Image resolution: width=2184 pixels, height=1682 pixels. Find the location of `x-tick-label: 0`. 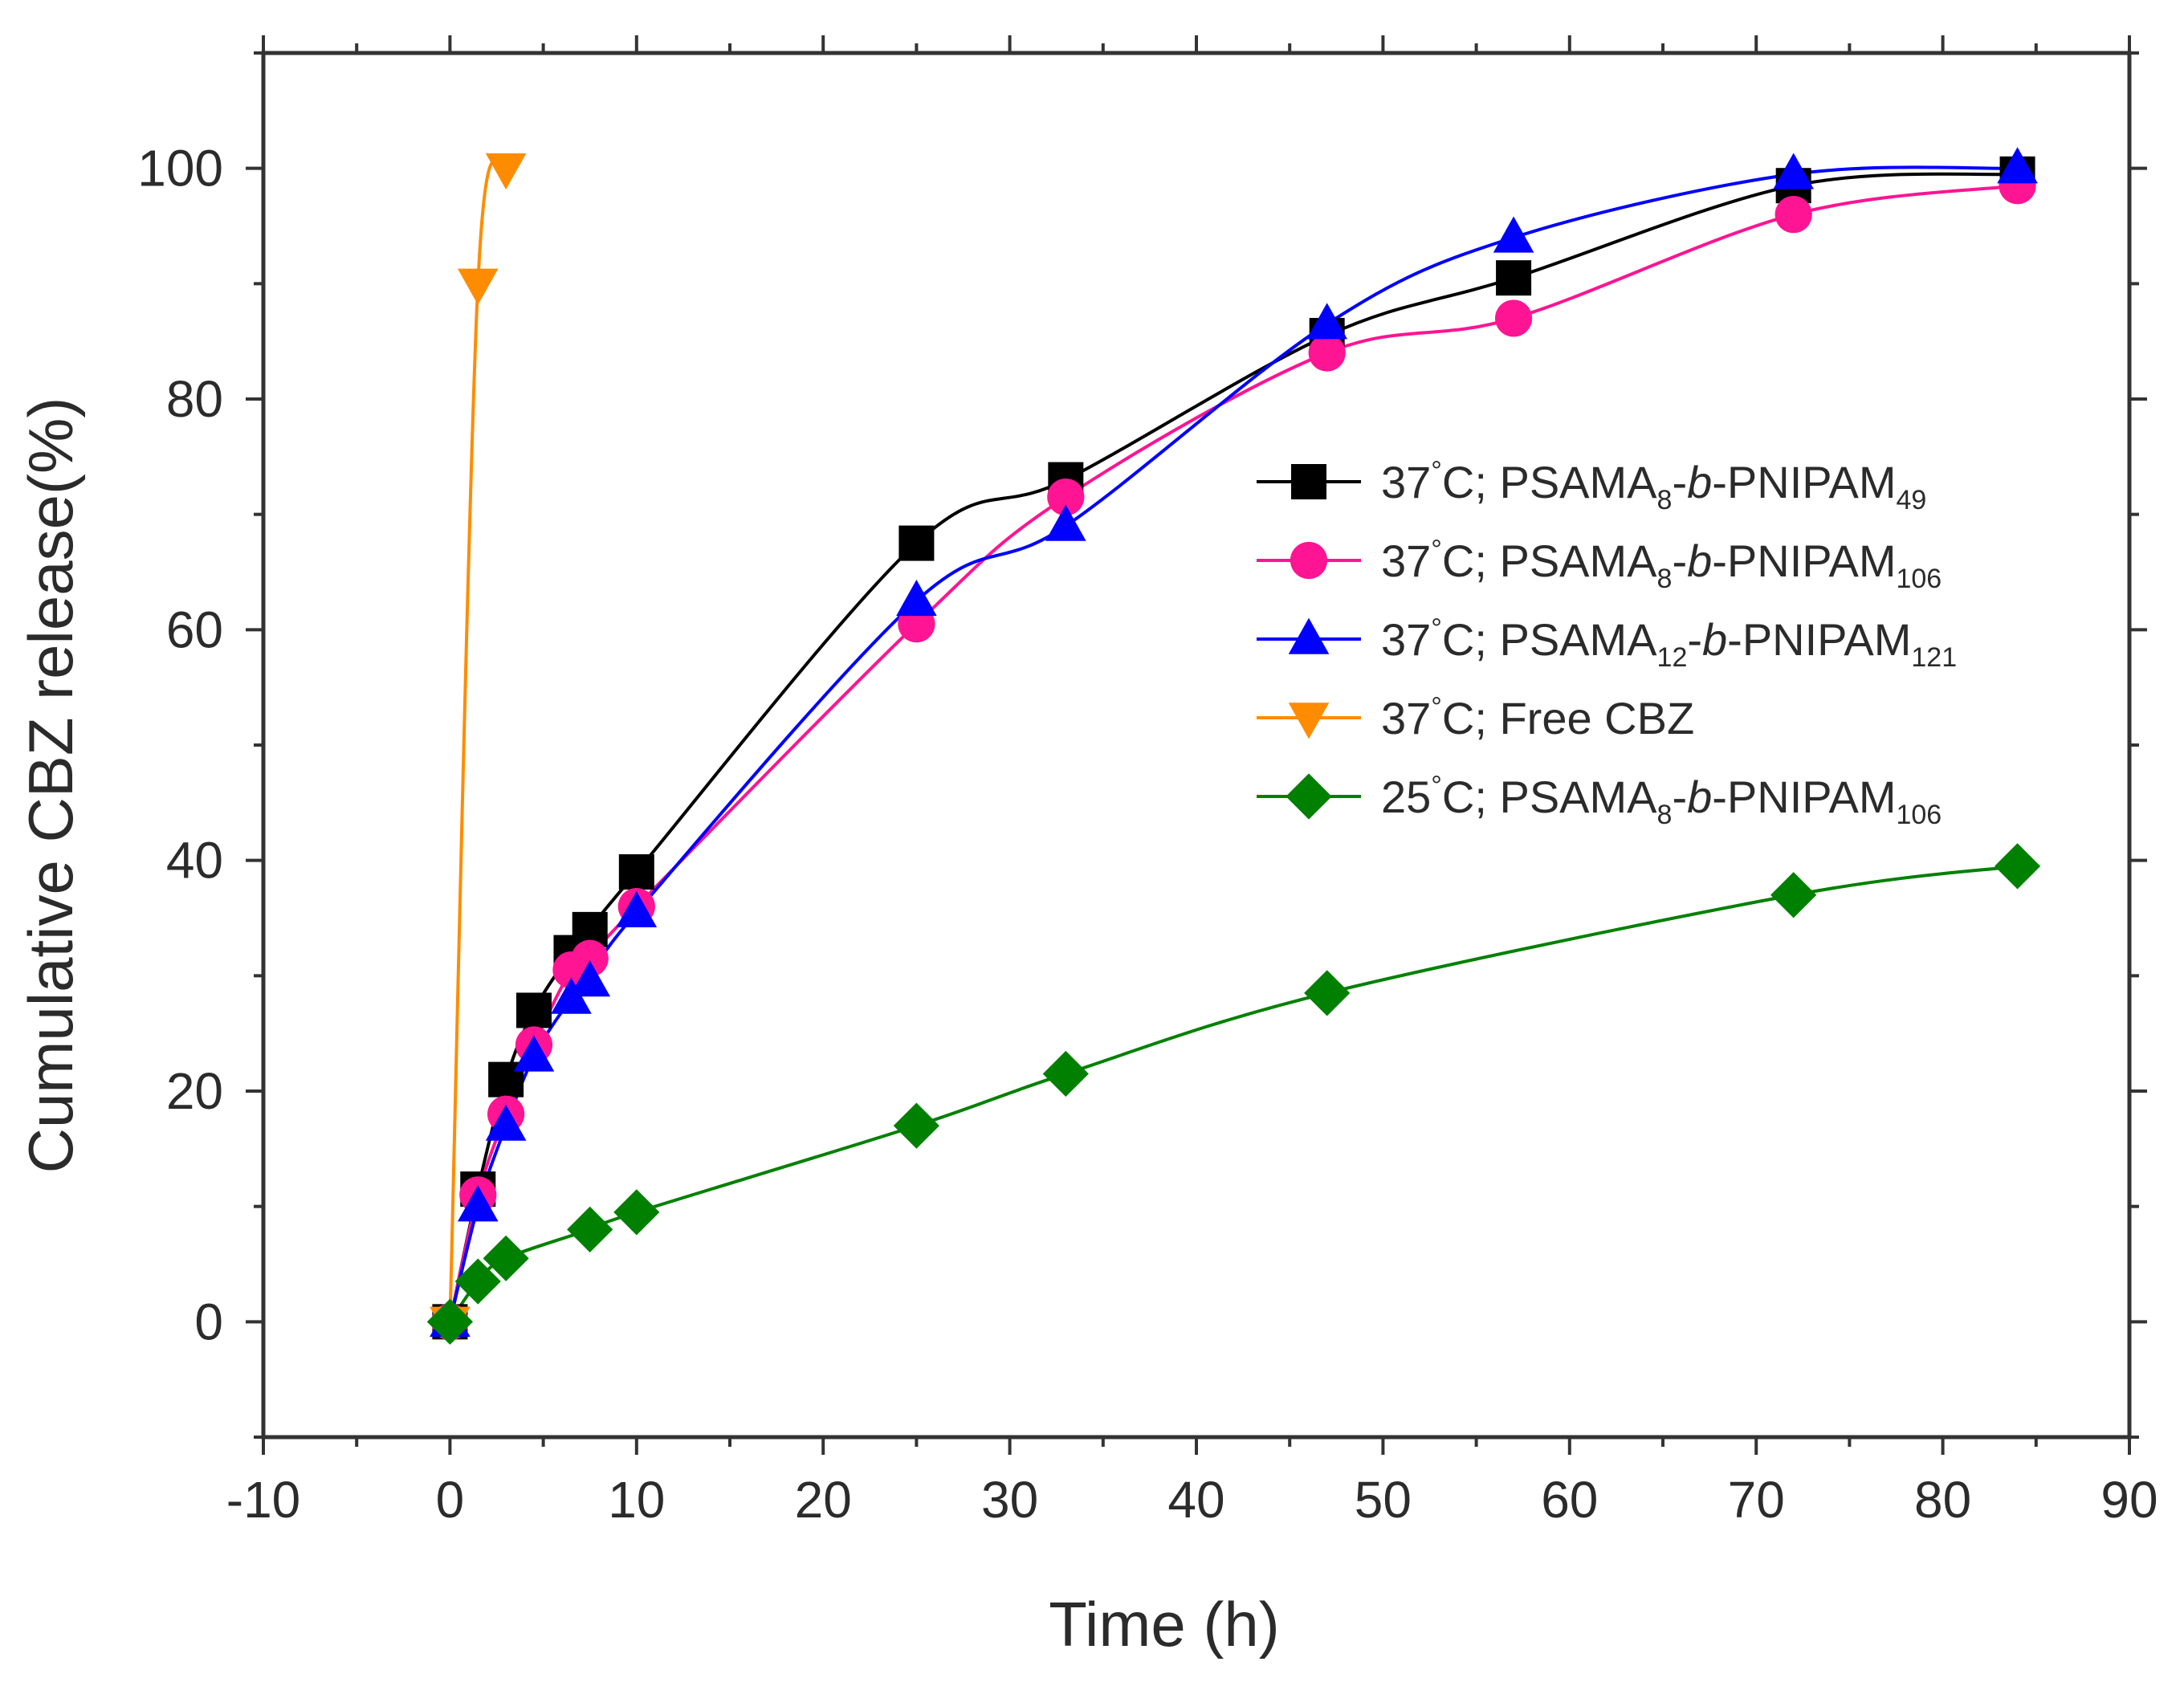

x-tick-label: 0 is located at coordinates (450, 1500).